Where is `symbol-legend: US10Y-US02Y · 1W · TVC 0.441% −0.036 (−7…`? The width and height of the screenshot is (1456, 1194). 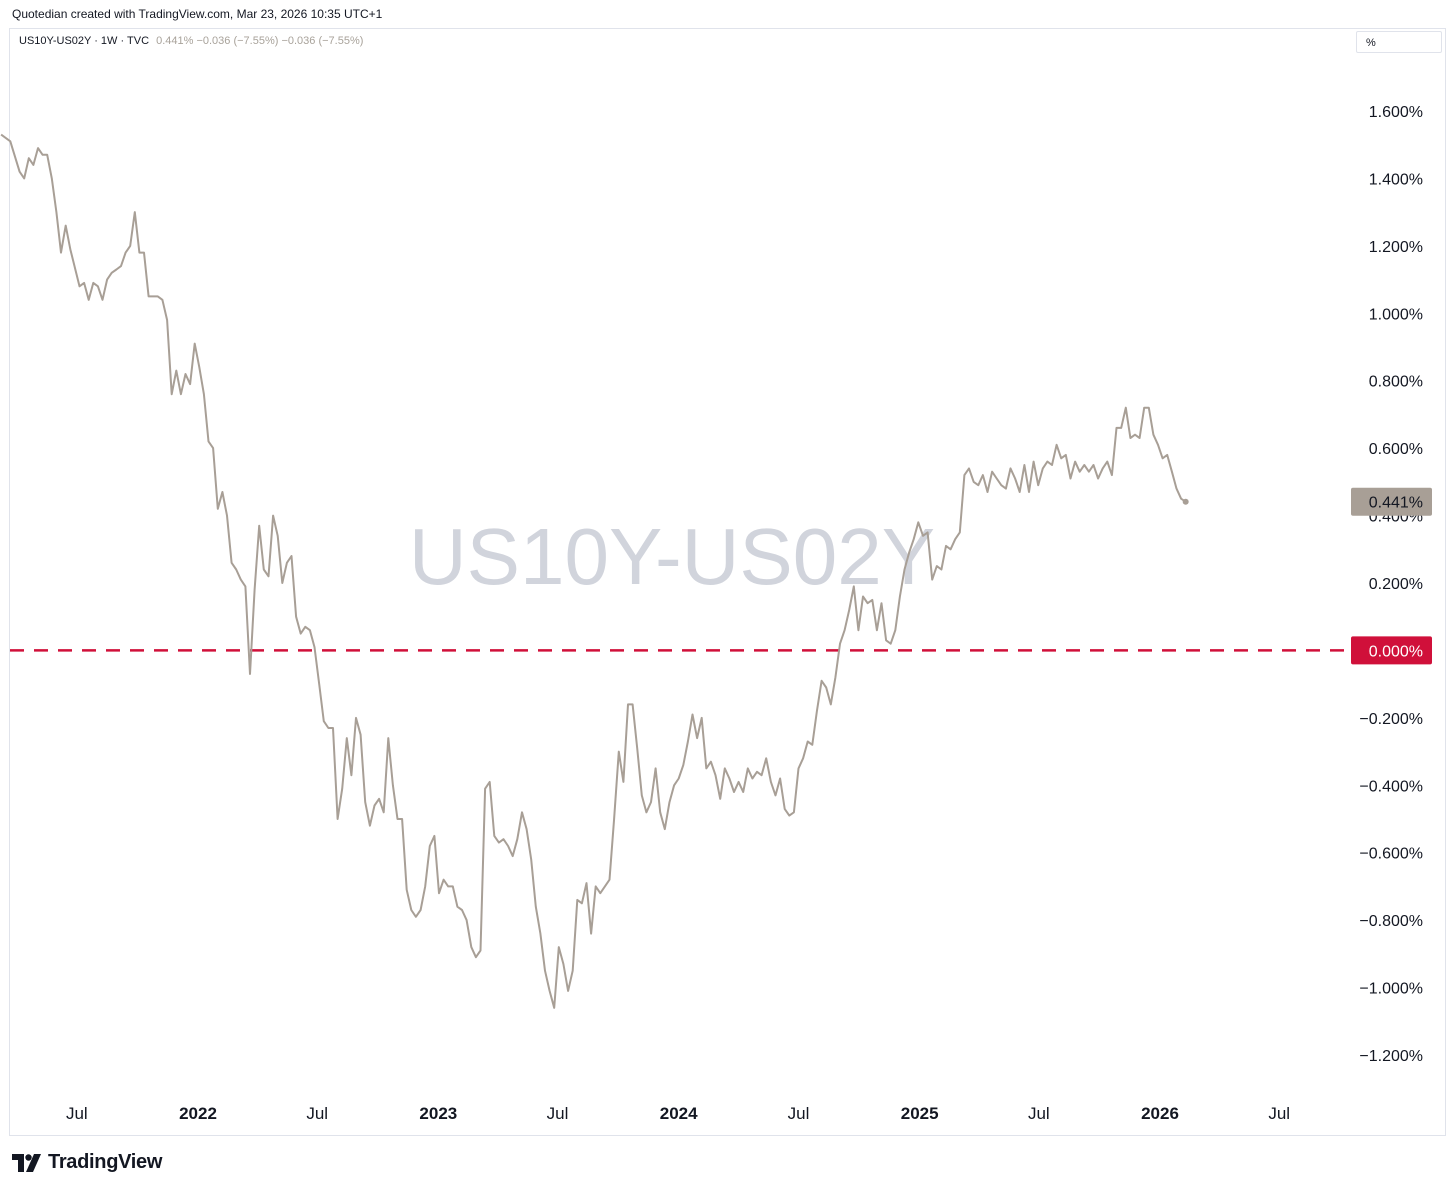
symbol-legend: US10Y-US02Y · 1W · TVC 0.441% −0.036 (−7… is located at coordinates (191, 41).